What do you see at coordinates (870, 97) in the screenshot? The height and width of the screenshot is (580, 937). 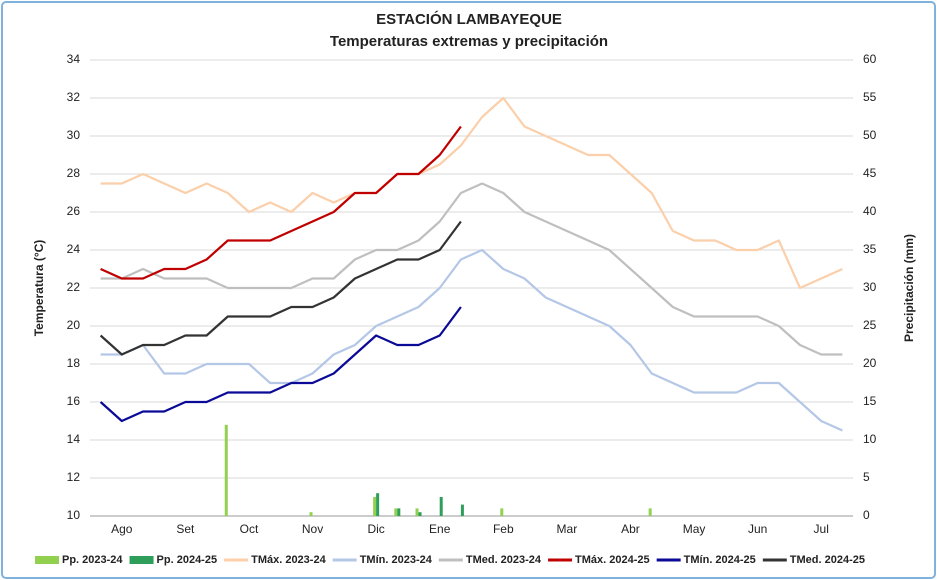 I see `y2-tick-label: 55` at bounding box center [870, 97].